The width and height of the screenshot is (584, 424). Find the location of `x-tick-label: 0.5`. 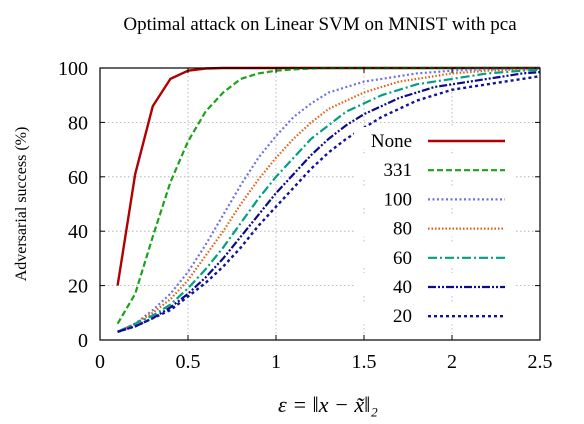

x-tick-label: 0.5 is located at coordinates (188, 362).